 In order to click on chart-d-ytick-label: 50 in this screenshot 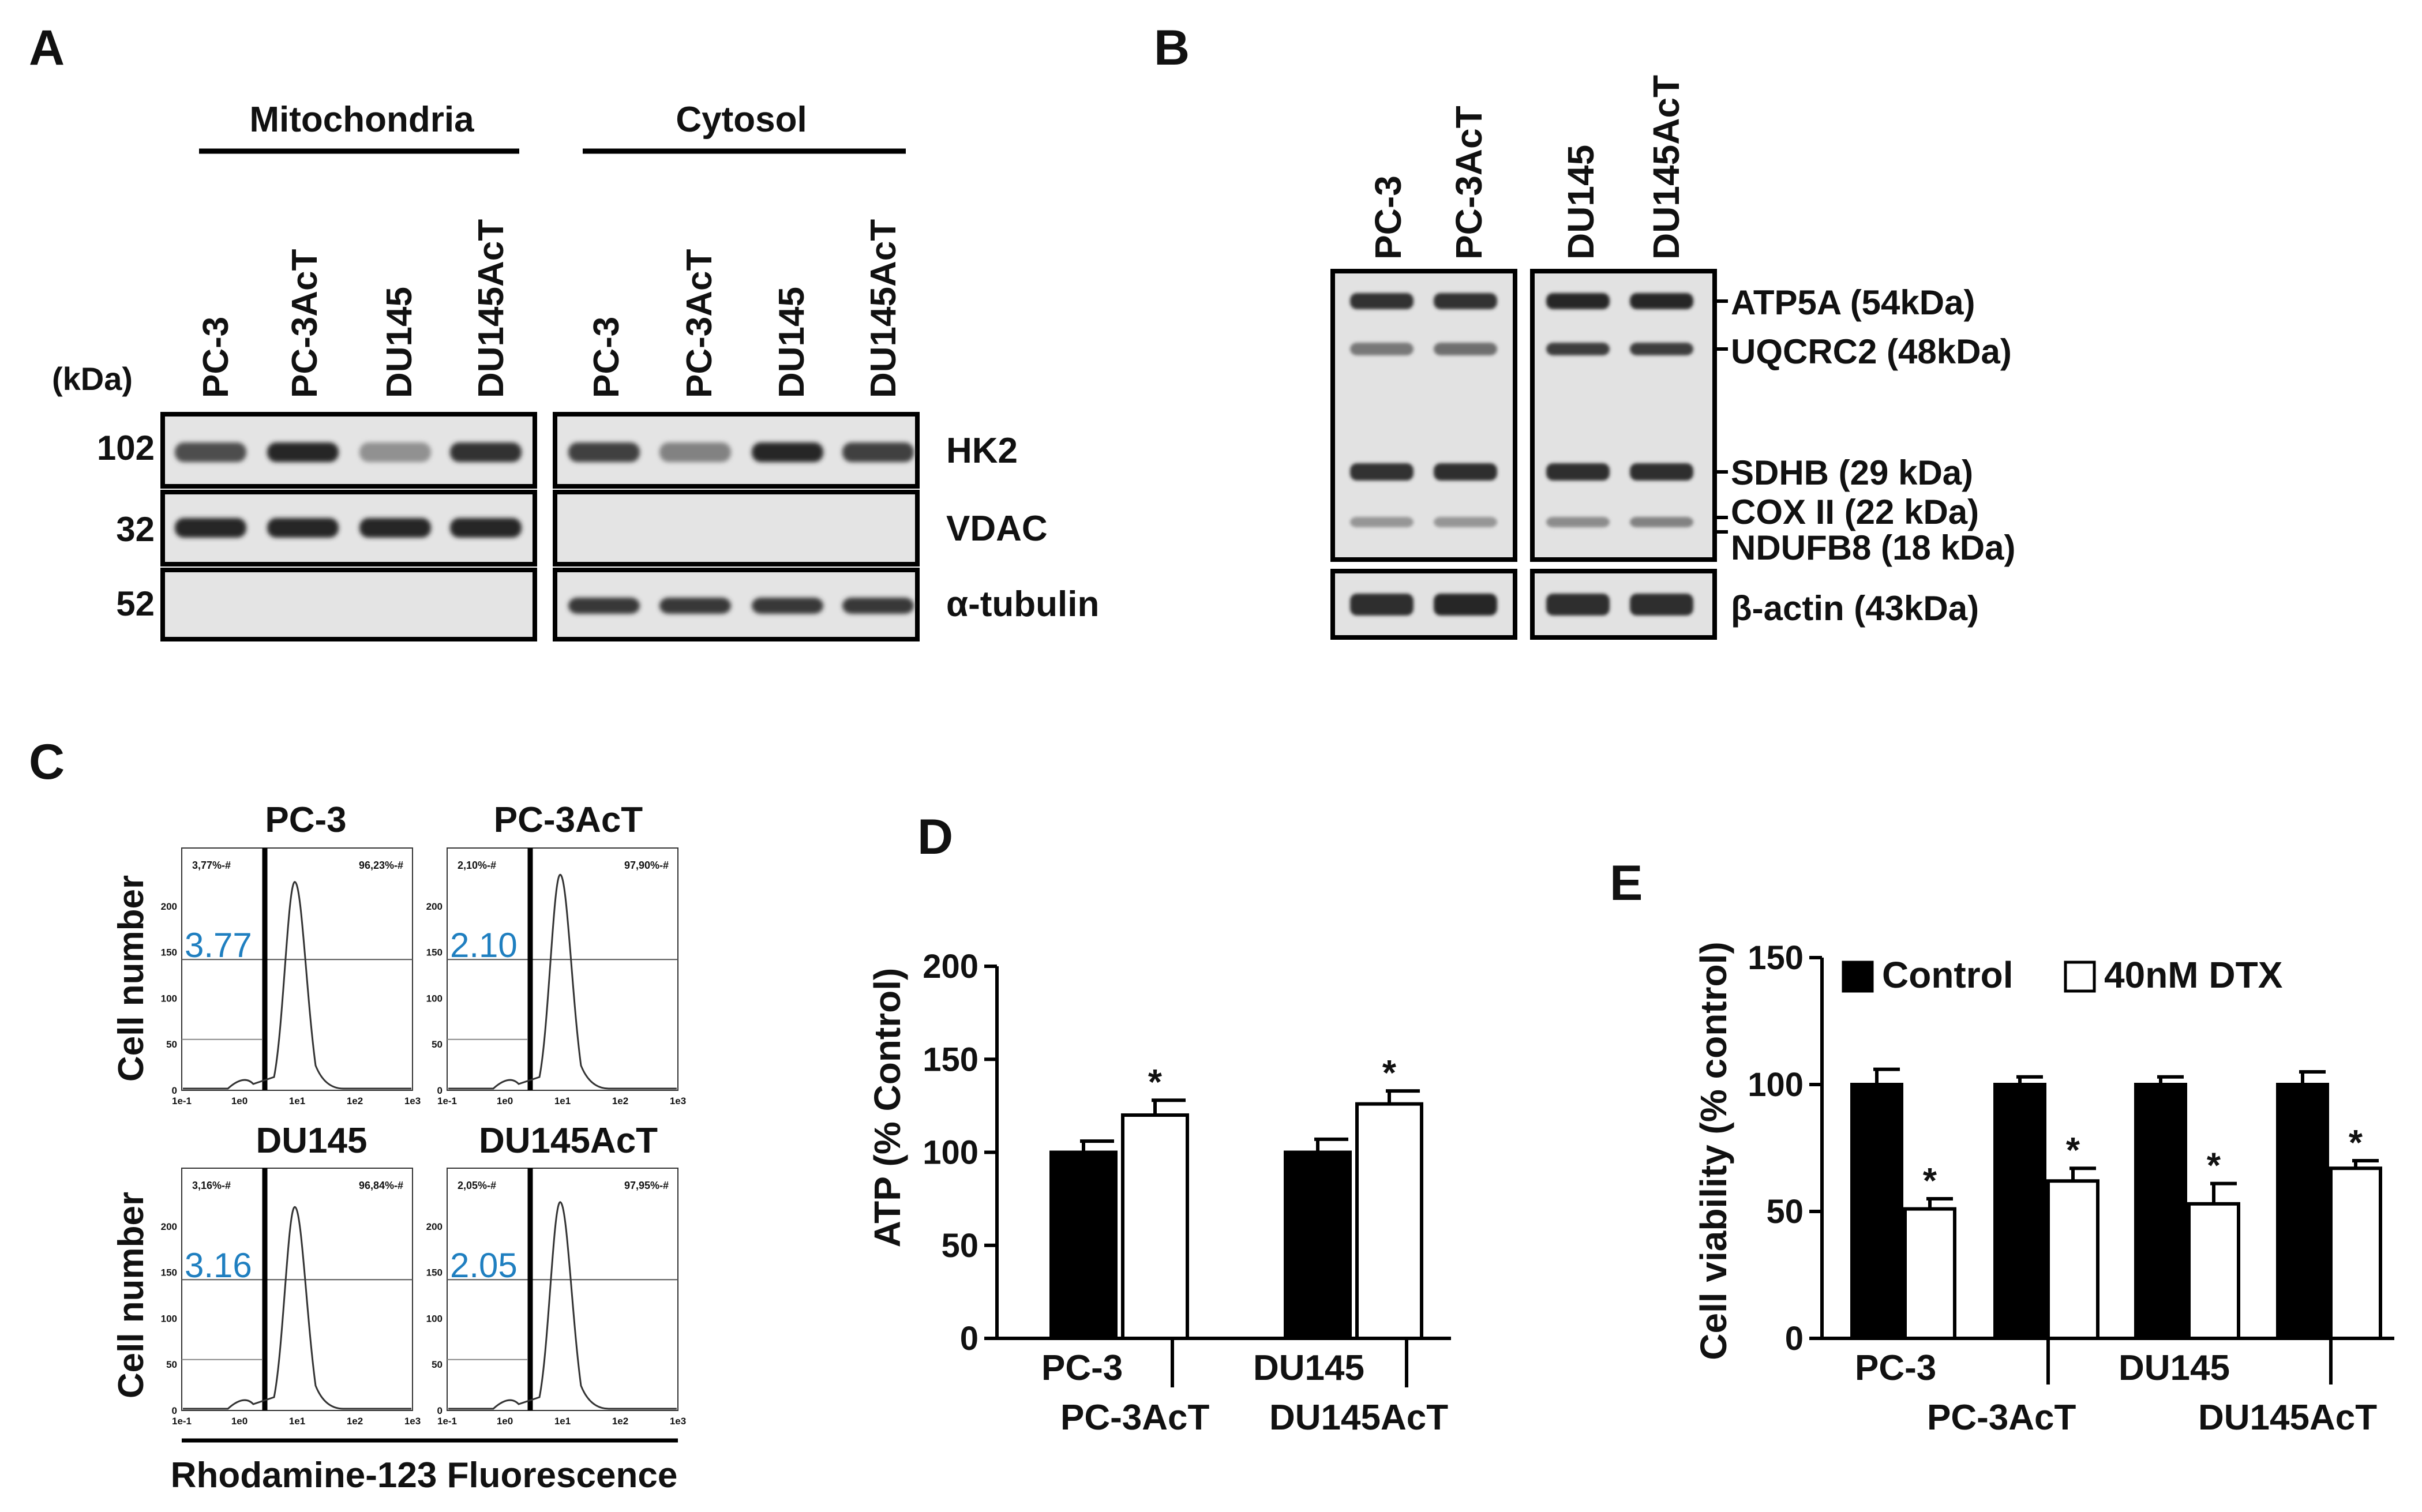, I will do `click(960, 1246)`.